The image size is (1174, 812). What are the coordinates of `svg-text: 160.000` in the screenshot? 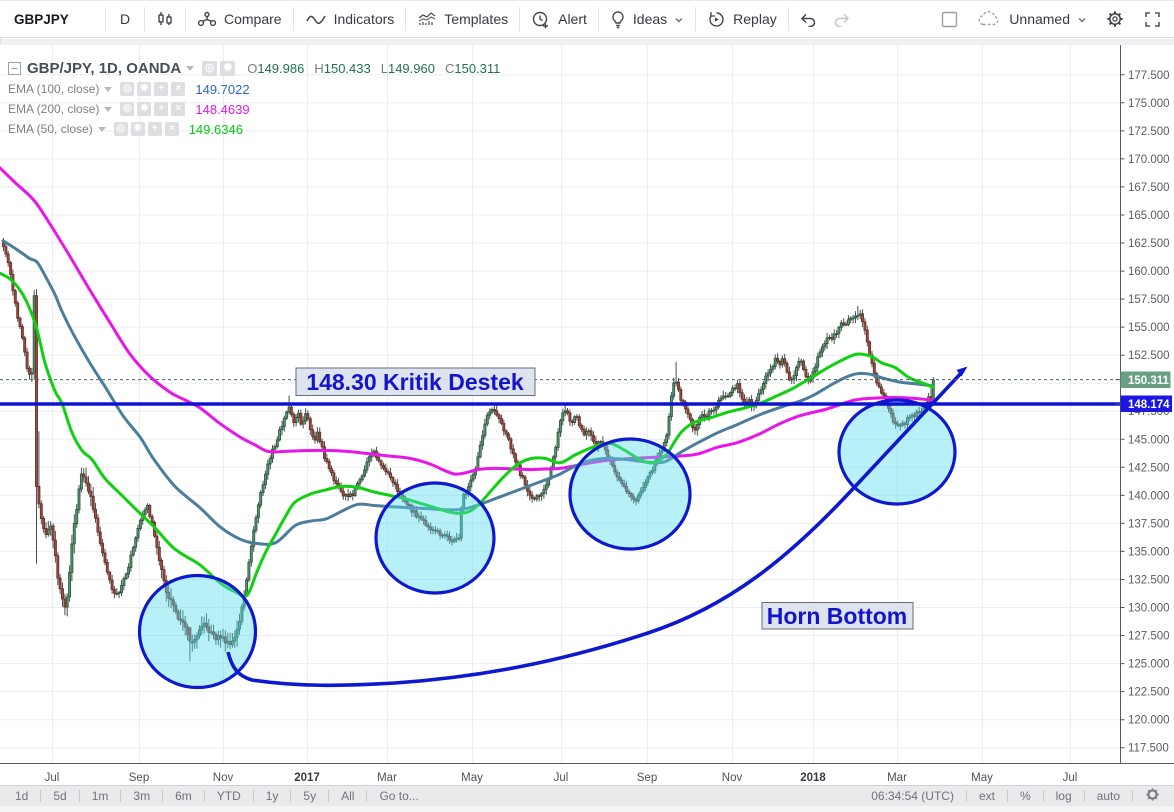 It's located at (1149, 272).